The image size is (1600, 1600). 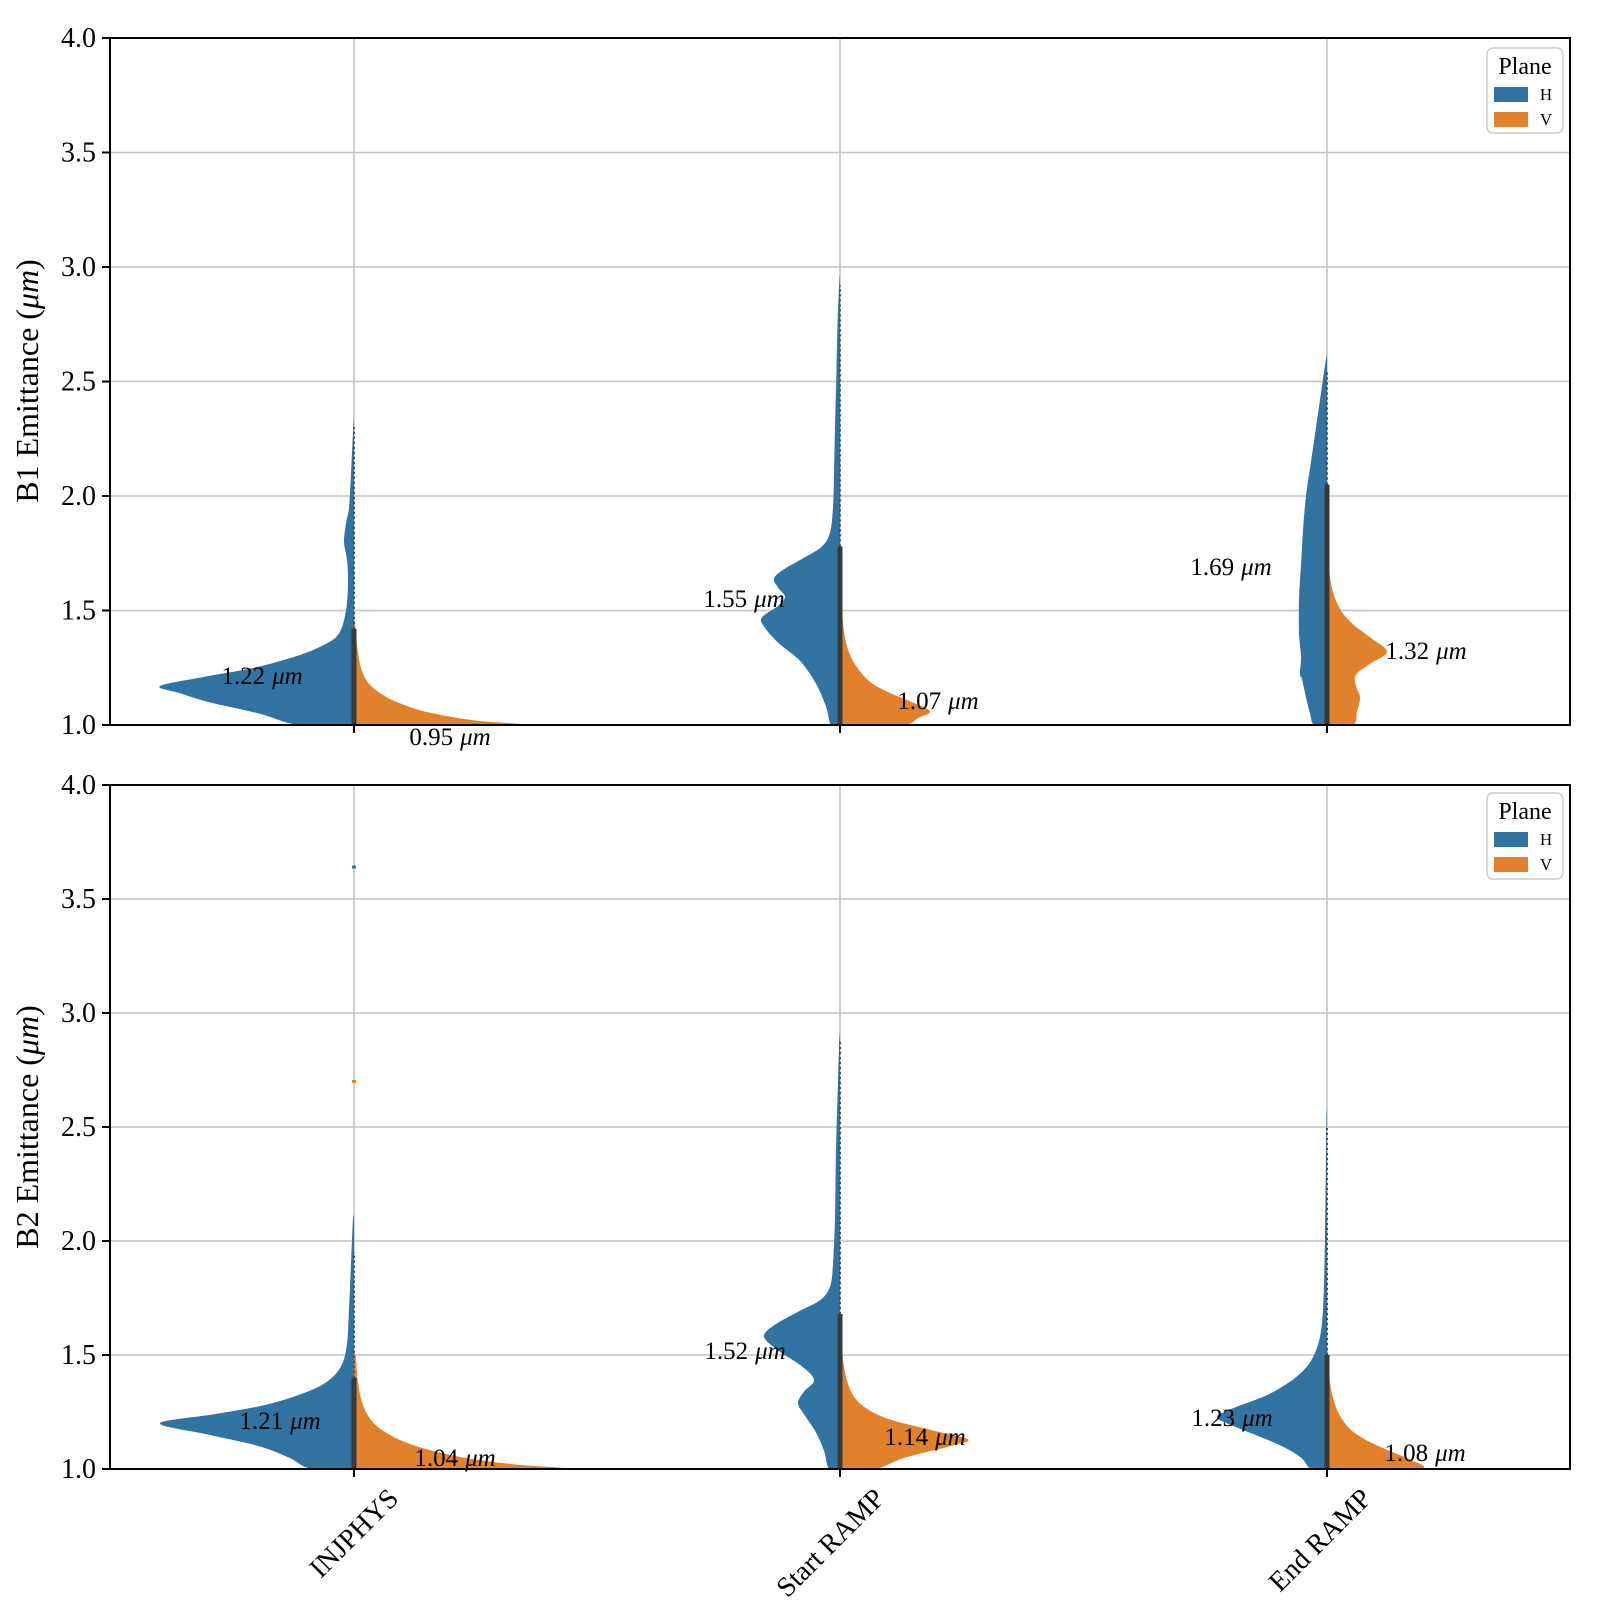 What do you see at coordinates (801, 1250) in the screenshot?
I see `violin-b2-start-ramp-h` at bounding box center [801, 1250].